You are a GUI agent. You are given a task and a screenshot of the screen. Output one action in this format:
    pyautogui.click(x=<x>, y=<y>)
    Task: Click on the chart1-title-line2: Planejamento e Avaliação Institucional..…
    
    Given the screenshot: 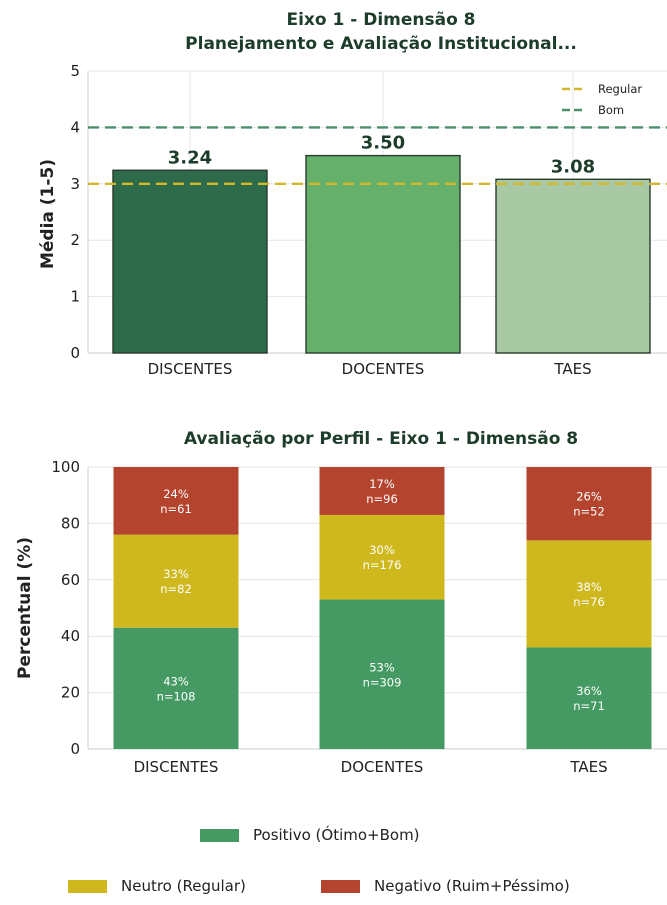 What is the action you would take?
    pyautogui.click(x=381, y=44)
    